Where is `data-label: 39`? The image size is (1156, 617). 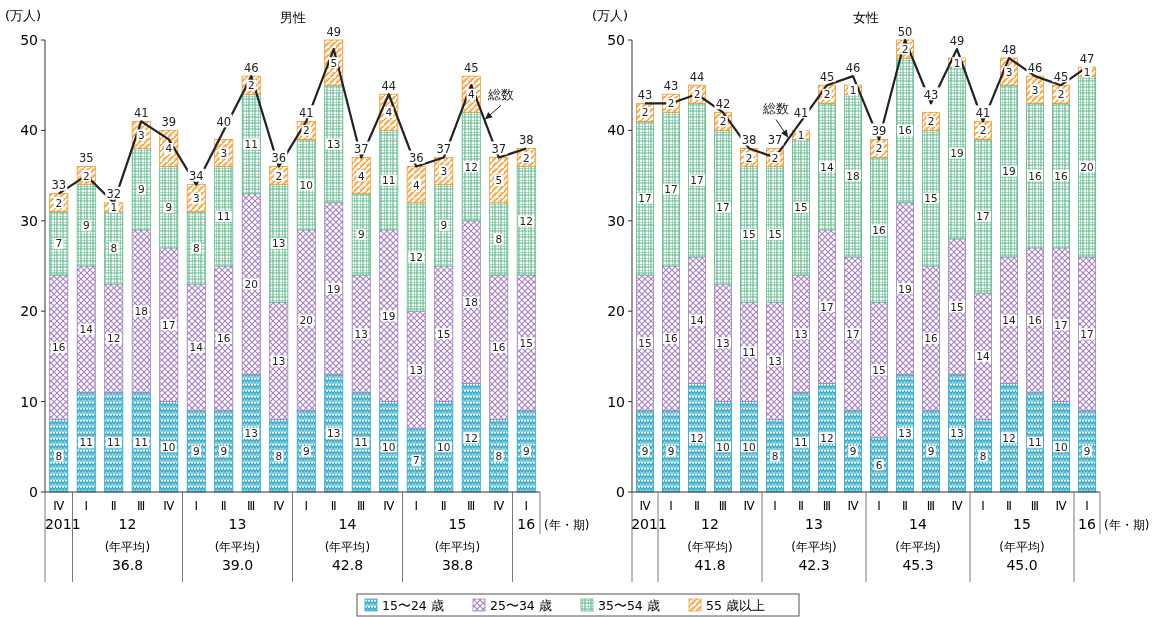
data-label: 39 is located at coordinates (879, 130).